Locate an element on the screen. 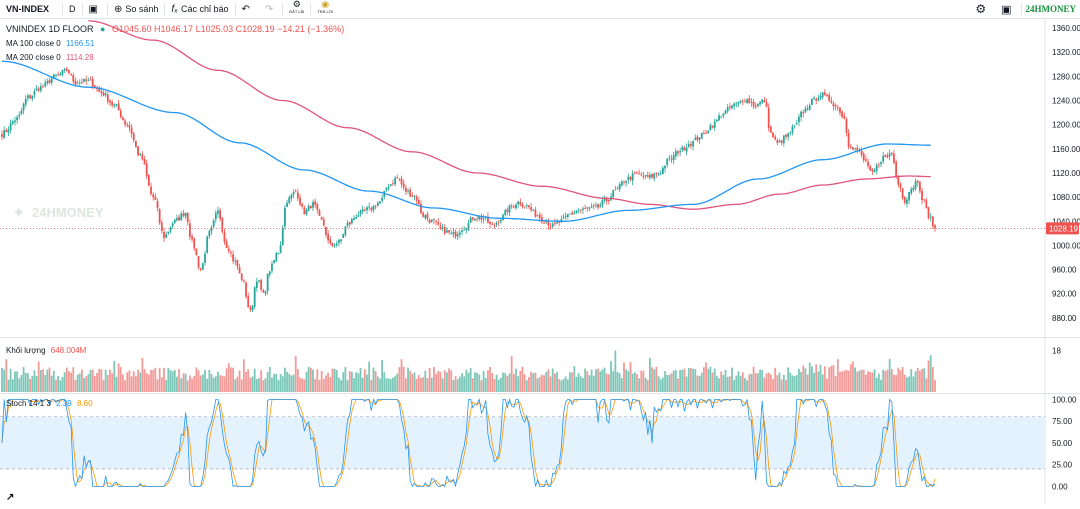  undo-button: ↶ is located at coordinates (247, 9).